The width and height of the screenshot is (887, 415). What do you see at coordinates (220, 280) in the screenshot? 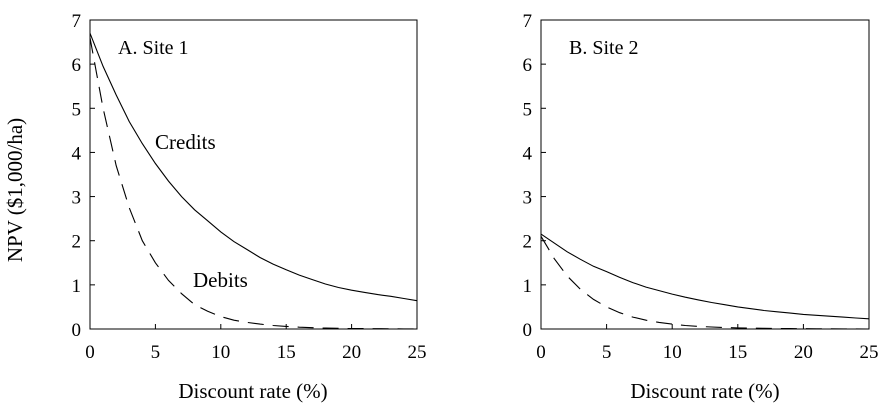
I see `series-label-debits: Debits` at bounding box center [220, 280].